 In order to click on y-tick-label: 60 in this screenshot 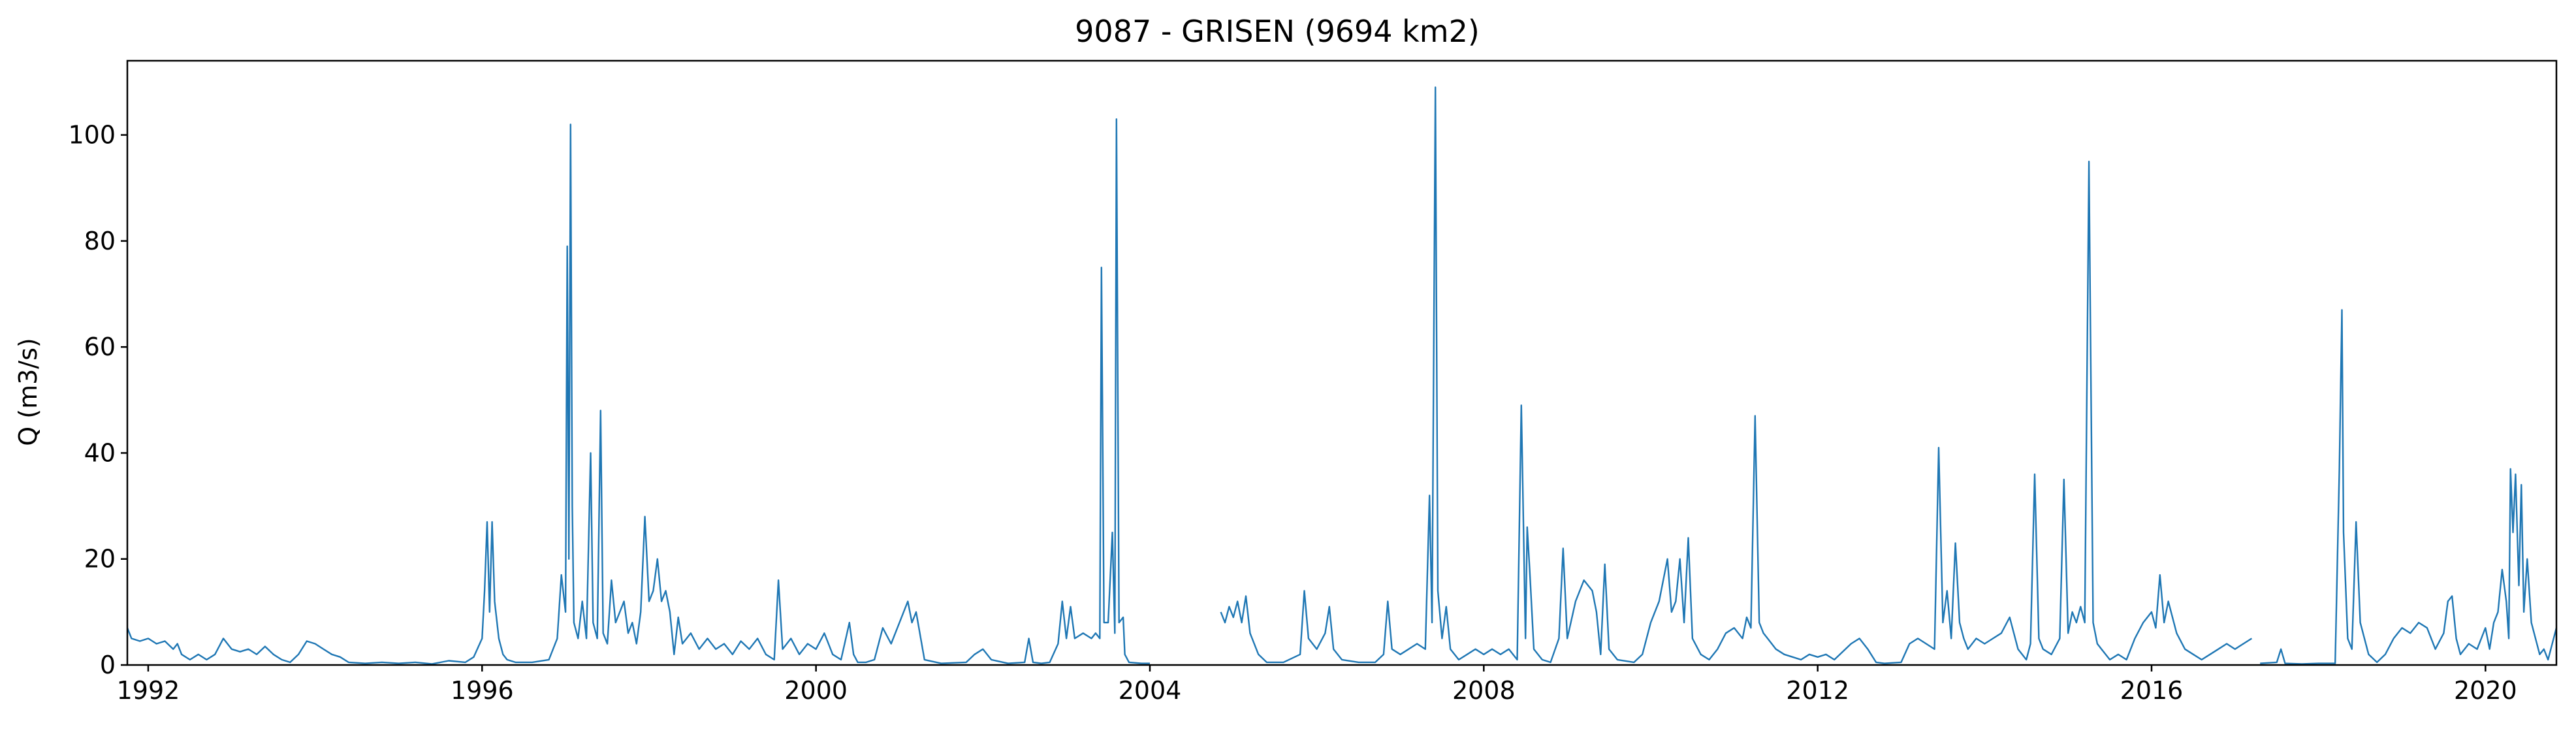, I will do `click(100, 346)`.